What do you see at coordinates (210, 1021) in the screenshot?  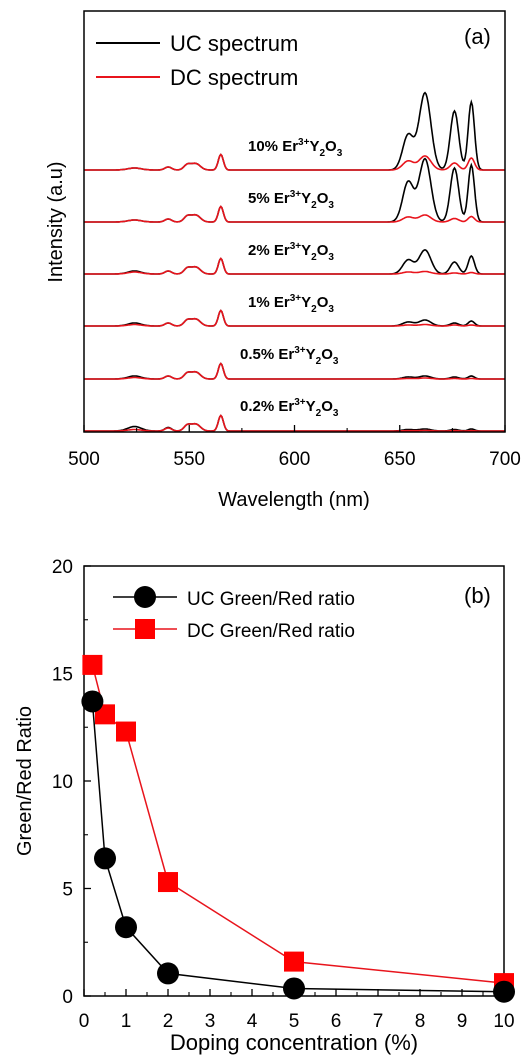 I see `x-tick-label: 3` at bounding box center [210, 1021].